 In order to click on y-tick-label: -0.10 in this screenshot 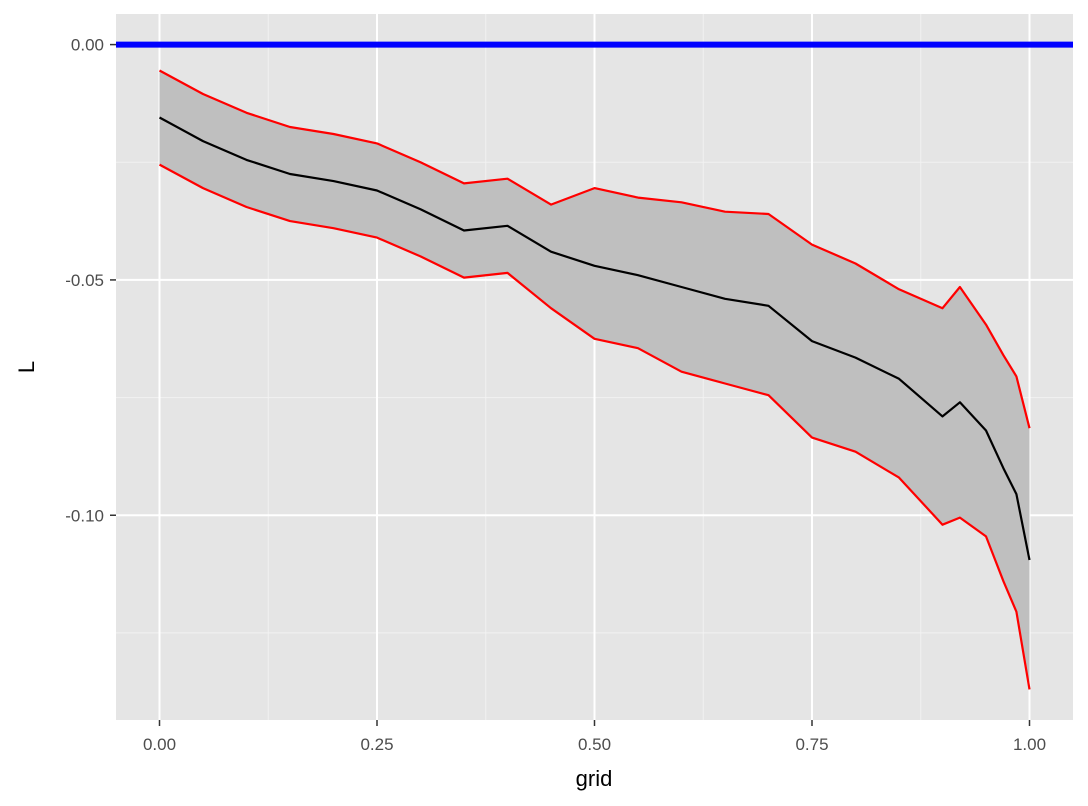, I will do `click(84, 515)`.